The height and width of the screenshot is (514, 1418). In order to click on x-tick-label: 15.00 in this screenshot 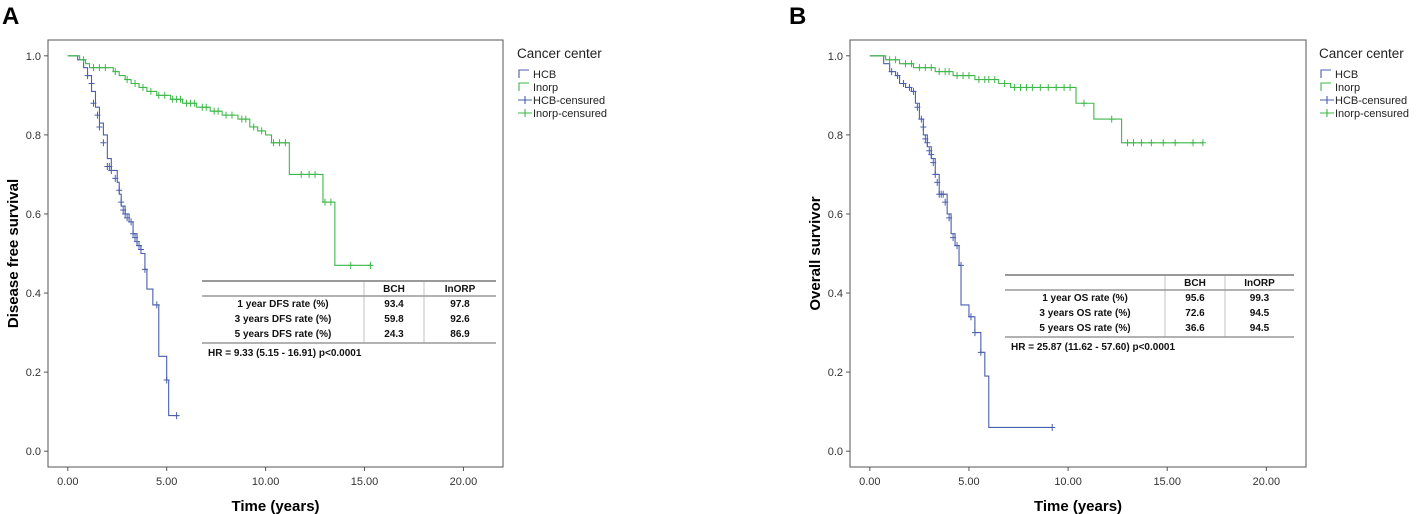, I will do `click(365, 482)`.